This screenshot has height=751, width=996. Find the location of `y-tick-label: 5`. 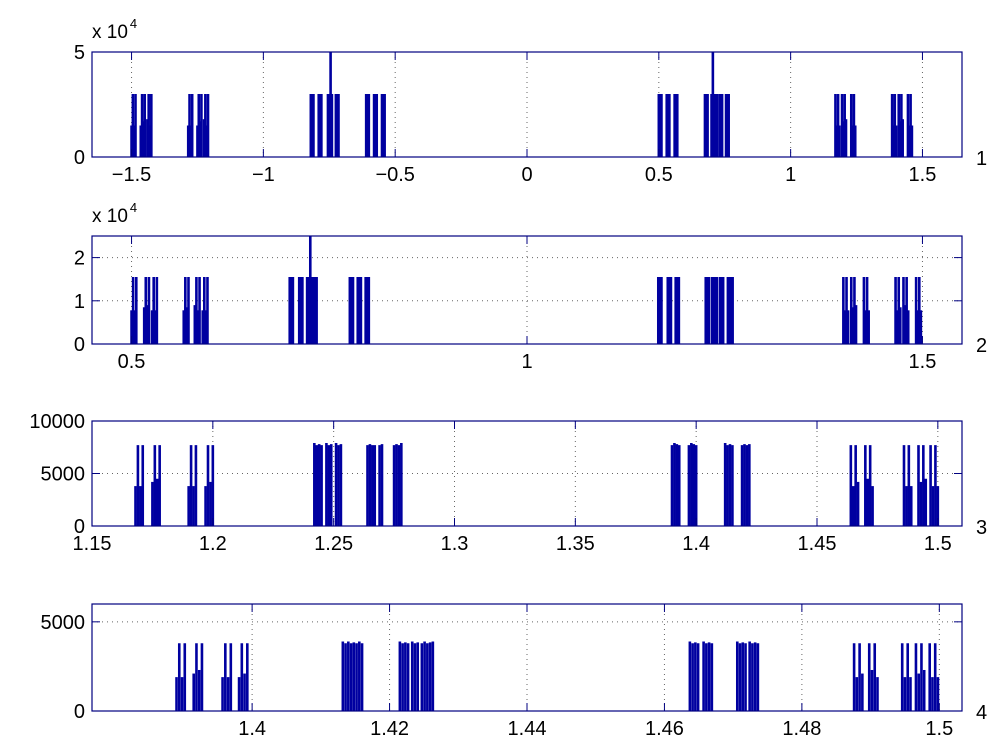

y-tick-label: 5 is located at coordinates (79, 53).